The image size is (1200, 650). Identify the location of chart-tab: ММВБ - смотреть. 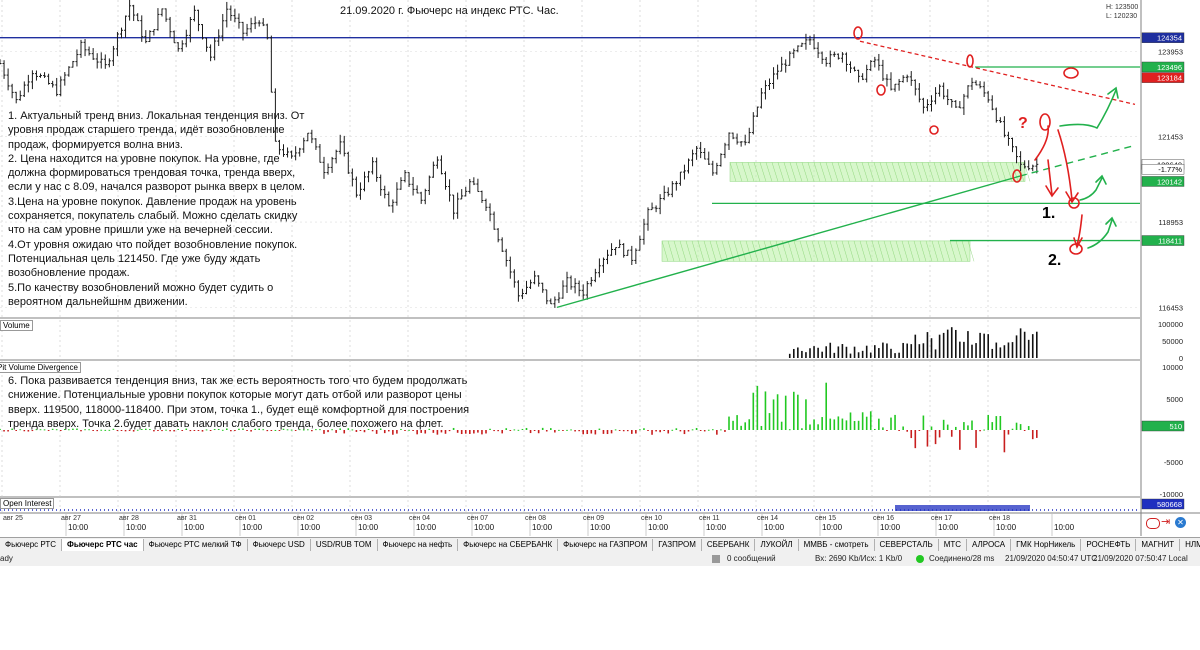
(837, 545).